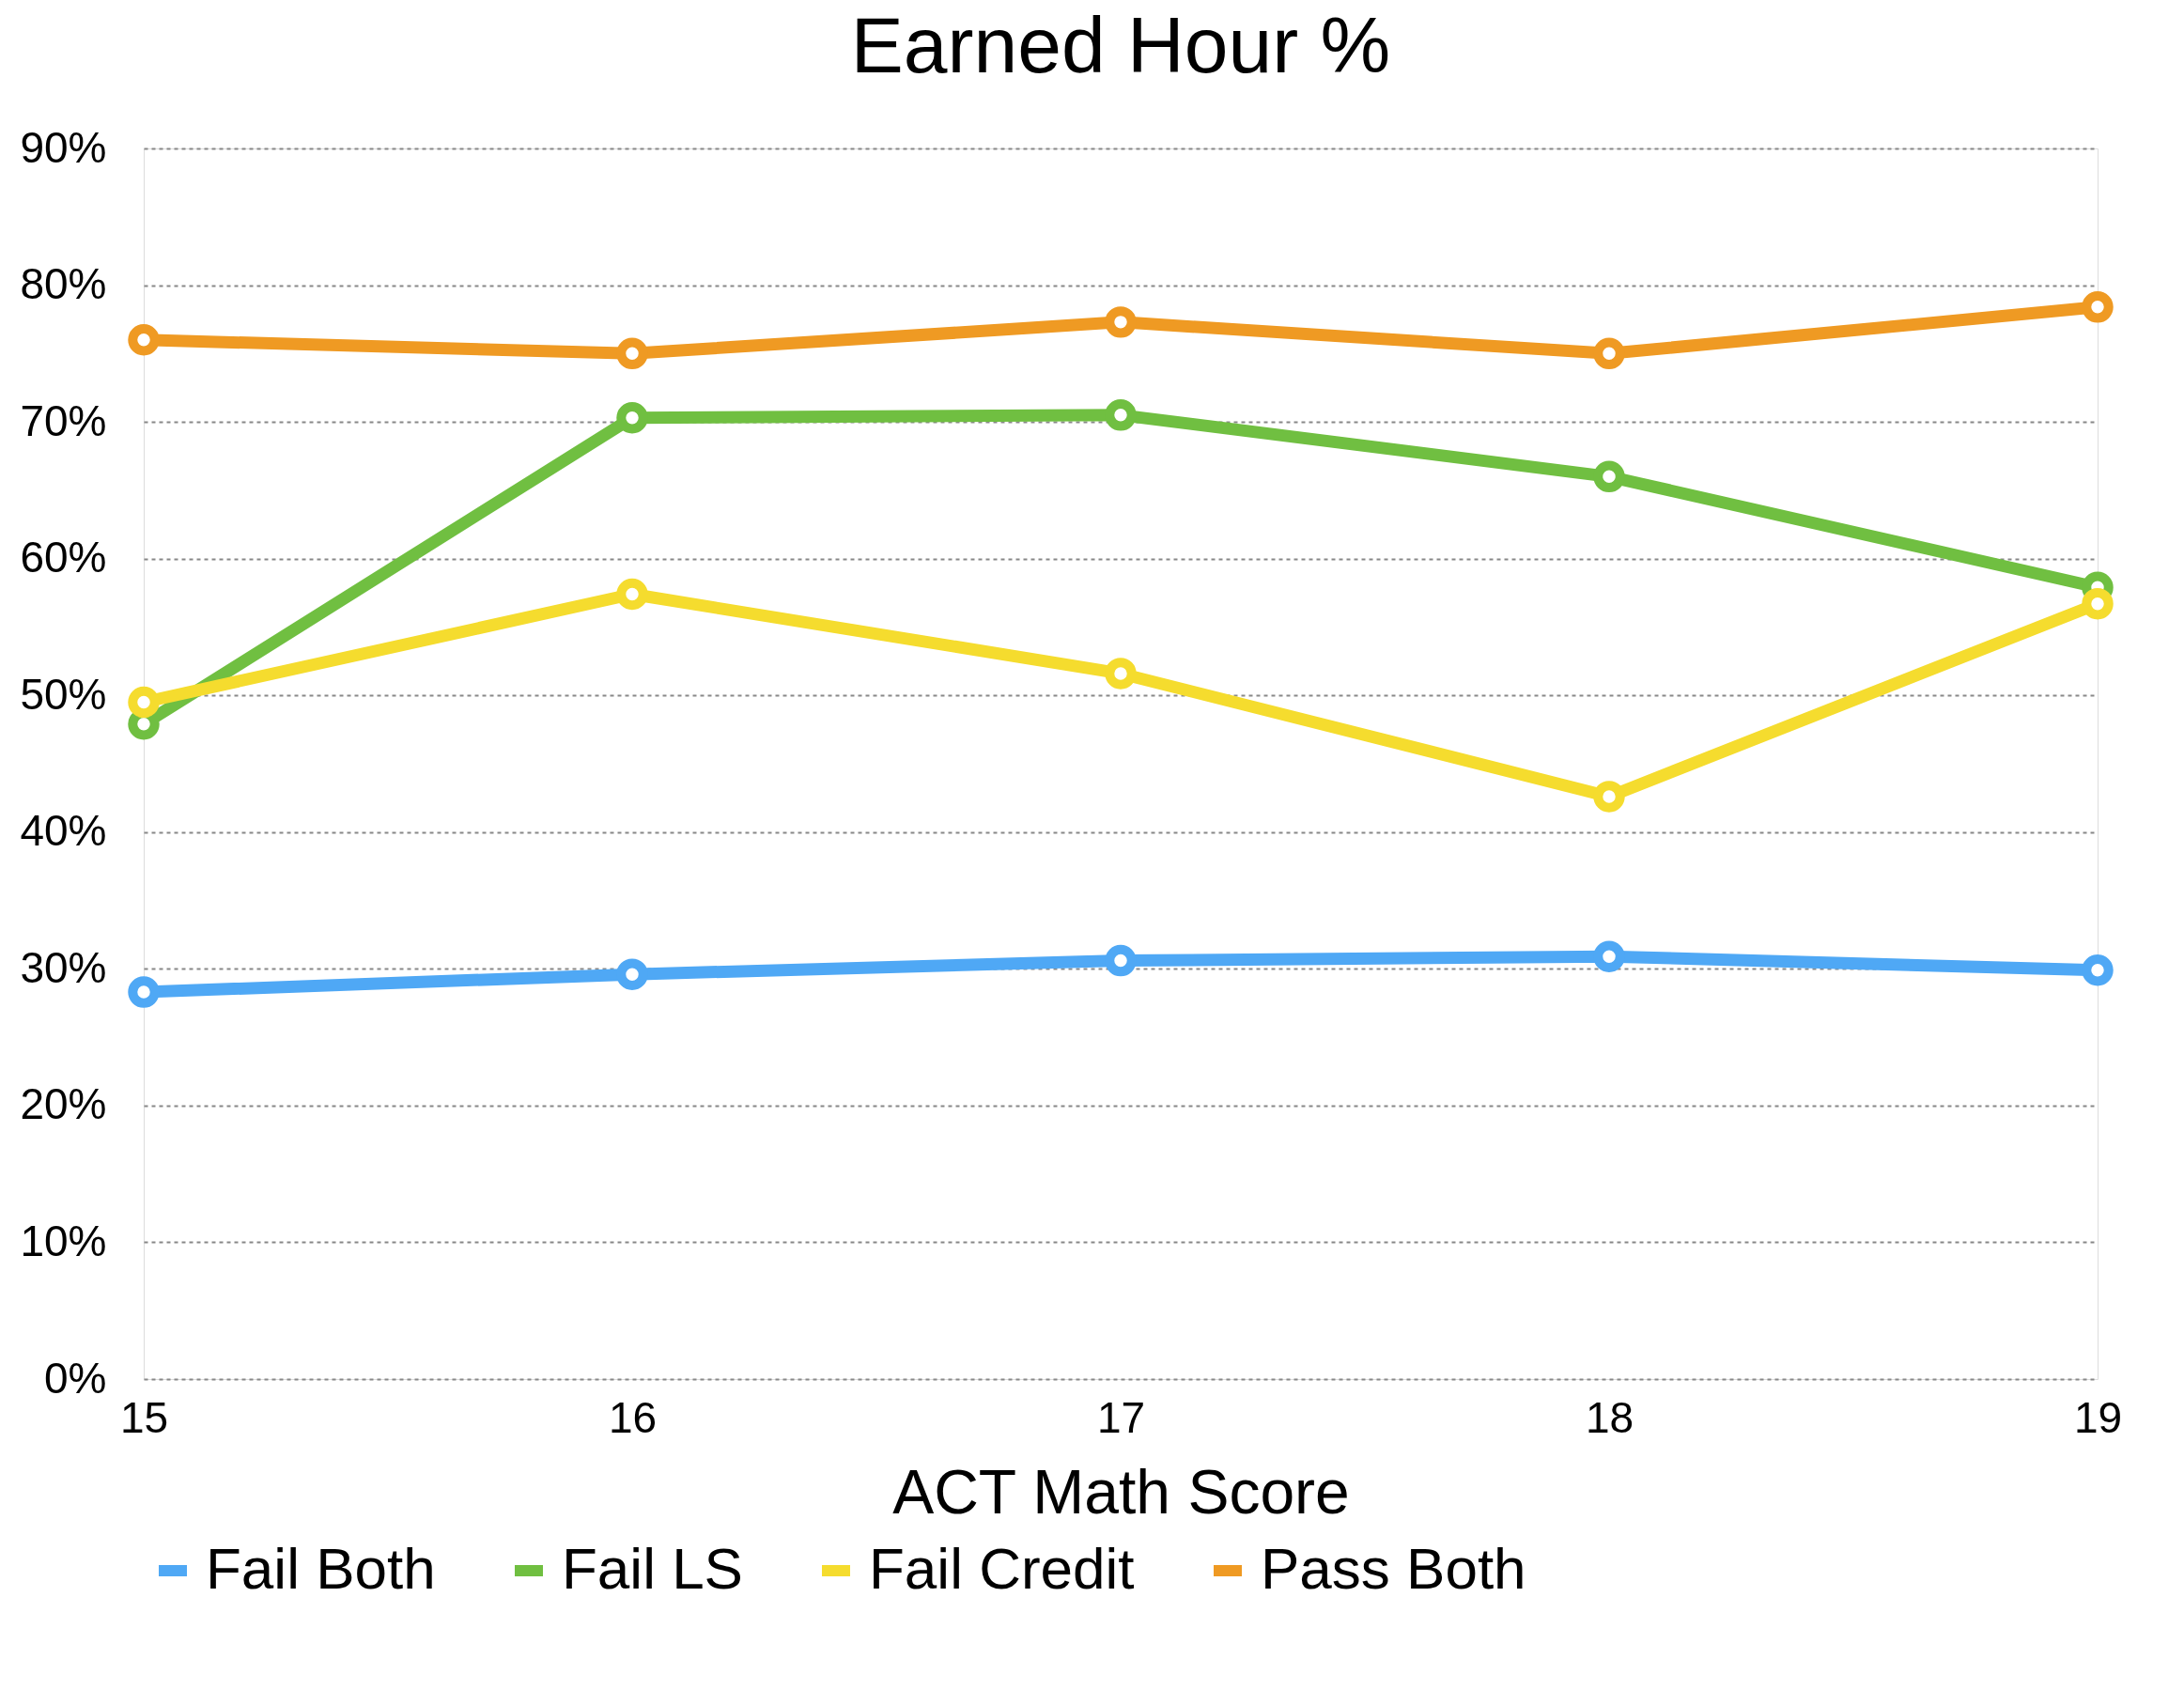 The width and height of the screenshot is (2184, 1690). I want to click on chart-title: Earned Hour %, so click(1120, 45).